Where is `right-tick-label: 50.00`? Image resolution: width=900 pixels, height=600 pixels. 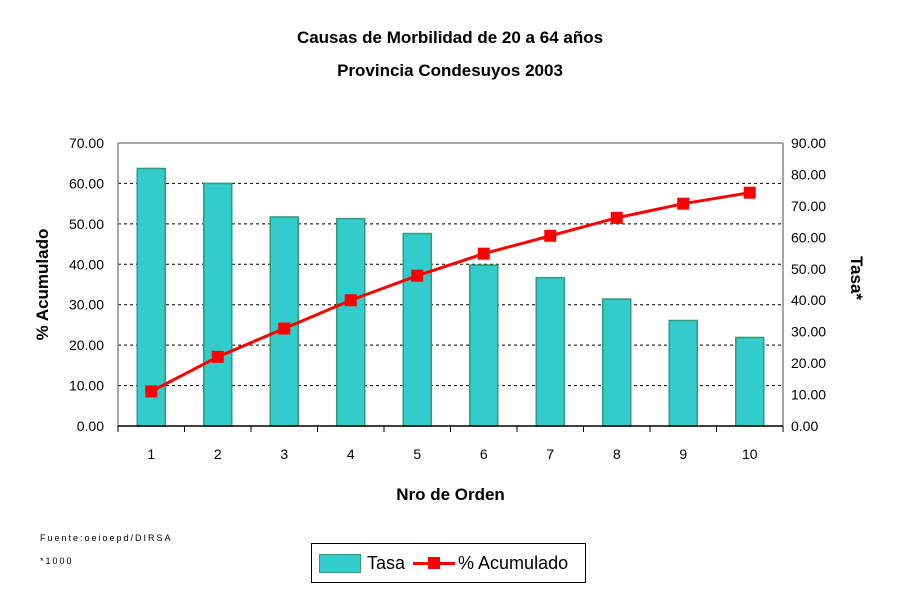 right-tick-label: 50.00 is located at coordinates (808, 269).